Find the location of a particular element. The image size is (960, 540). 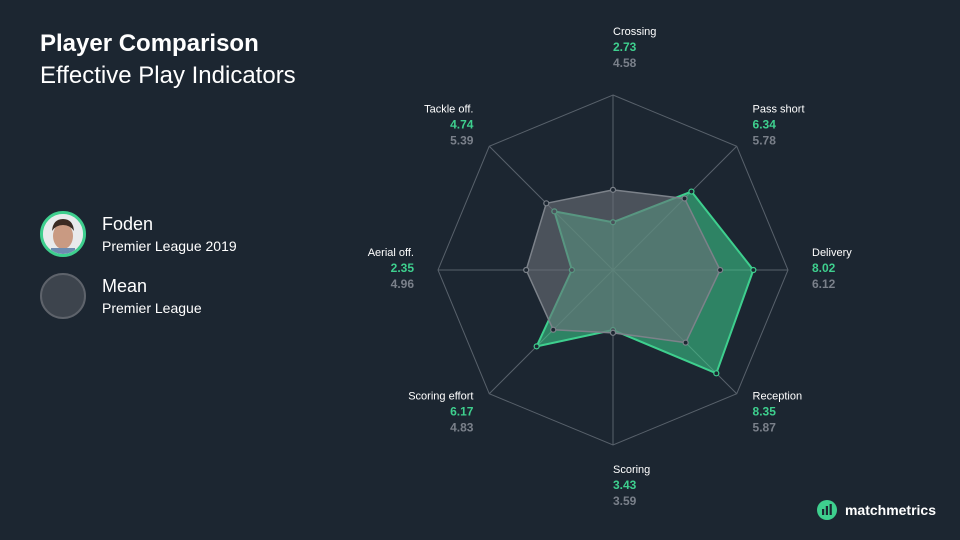

player-avatar is located at coordinates (63, 234).